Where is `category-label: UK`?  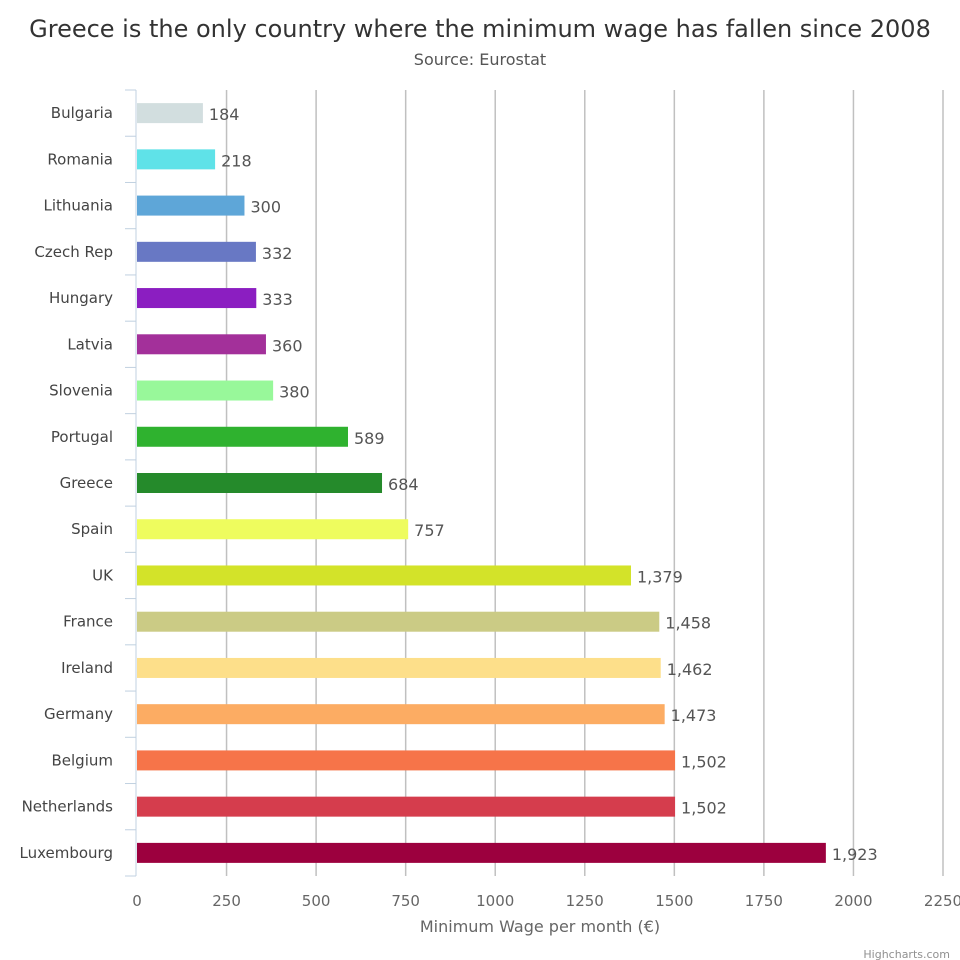
category-label: UK is located at coordinates (103, 575).